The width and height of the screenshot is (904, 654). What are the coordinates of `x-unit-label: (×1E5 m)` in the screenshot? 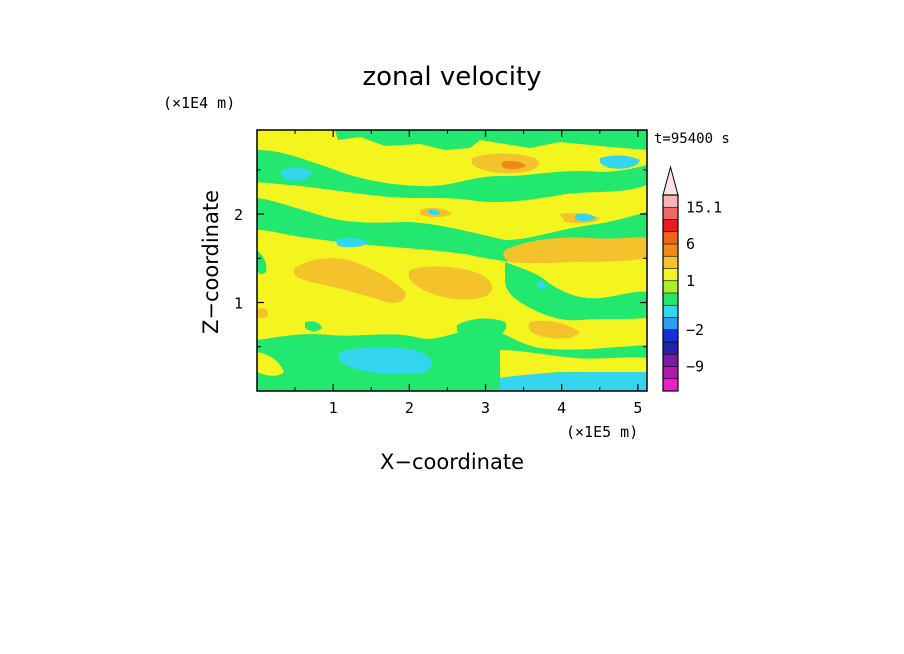 It's located at (602, 432).